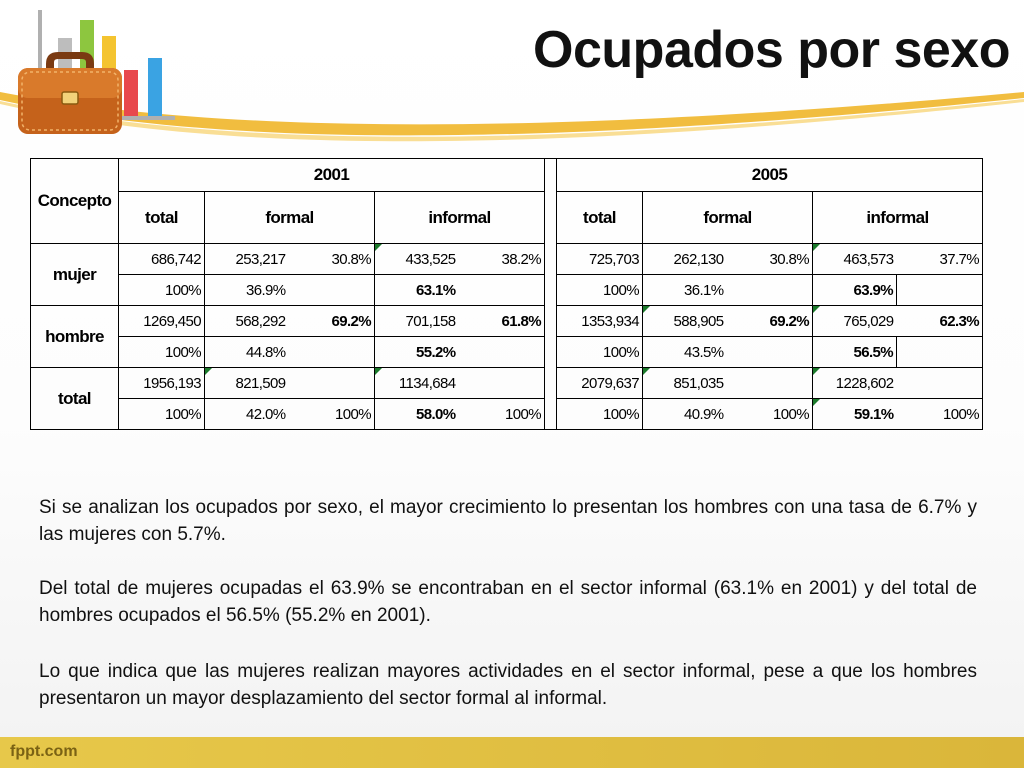  What do you see at coordinates (416, 321) in the screenshot?
I see `table-cell: 701,158` at bounding box center [416, 321].